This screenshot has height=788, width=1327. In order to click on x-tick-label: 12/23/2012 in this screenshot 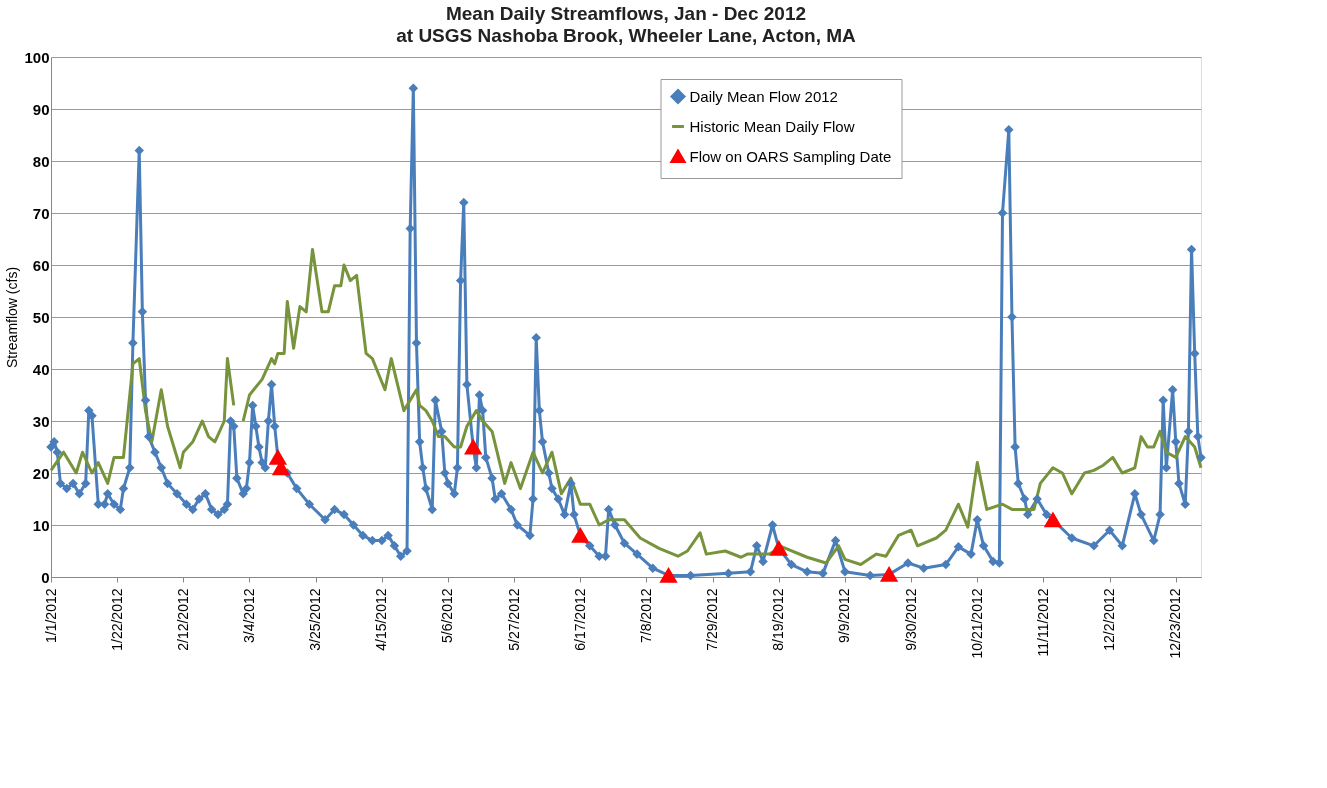, I will do `click(1175, 623)`.